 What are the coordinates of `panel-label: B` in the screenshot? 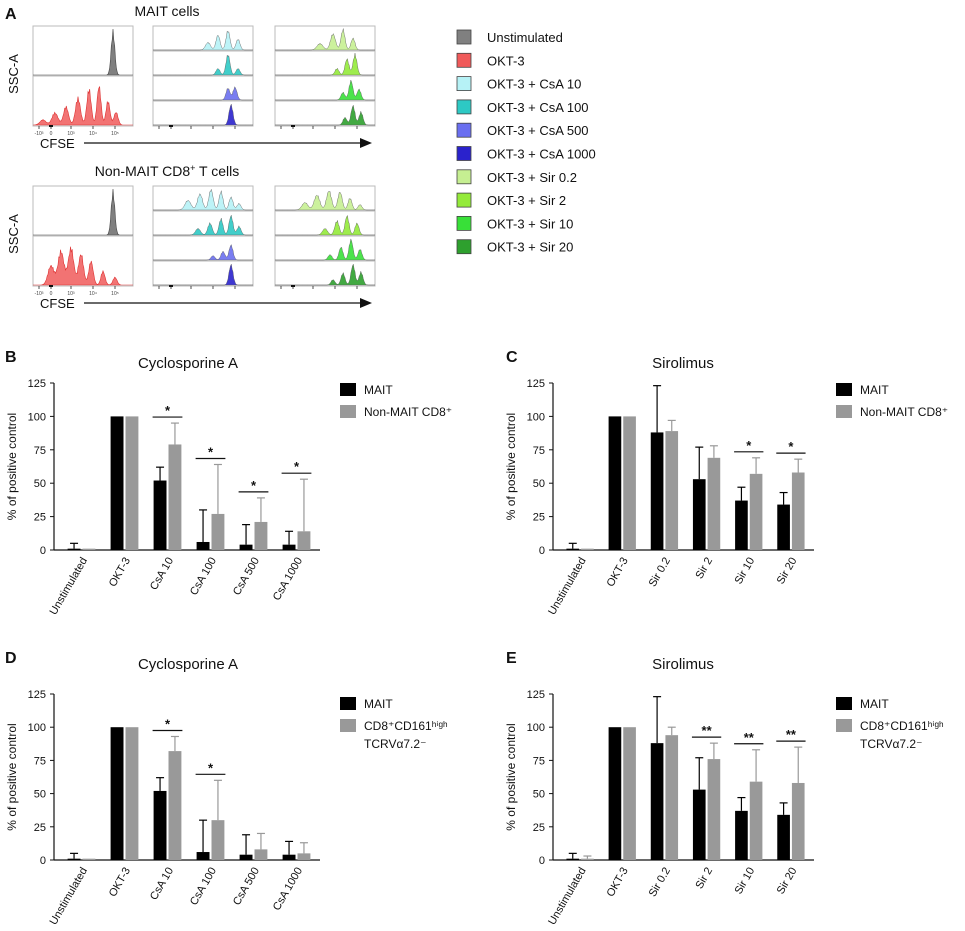 It's located at (11, 357).